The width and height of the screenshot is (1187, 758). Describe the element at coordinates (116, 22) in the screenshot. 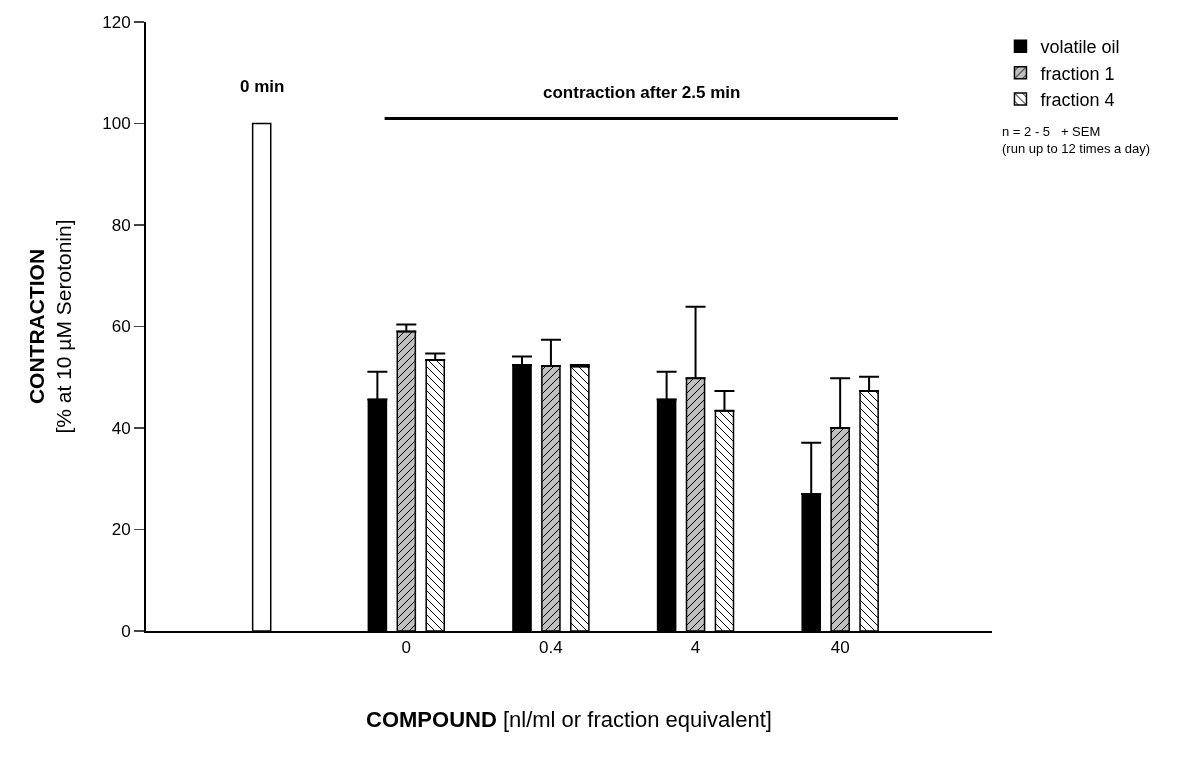

I see `y-tick-label: 120` at that location.